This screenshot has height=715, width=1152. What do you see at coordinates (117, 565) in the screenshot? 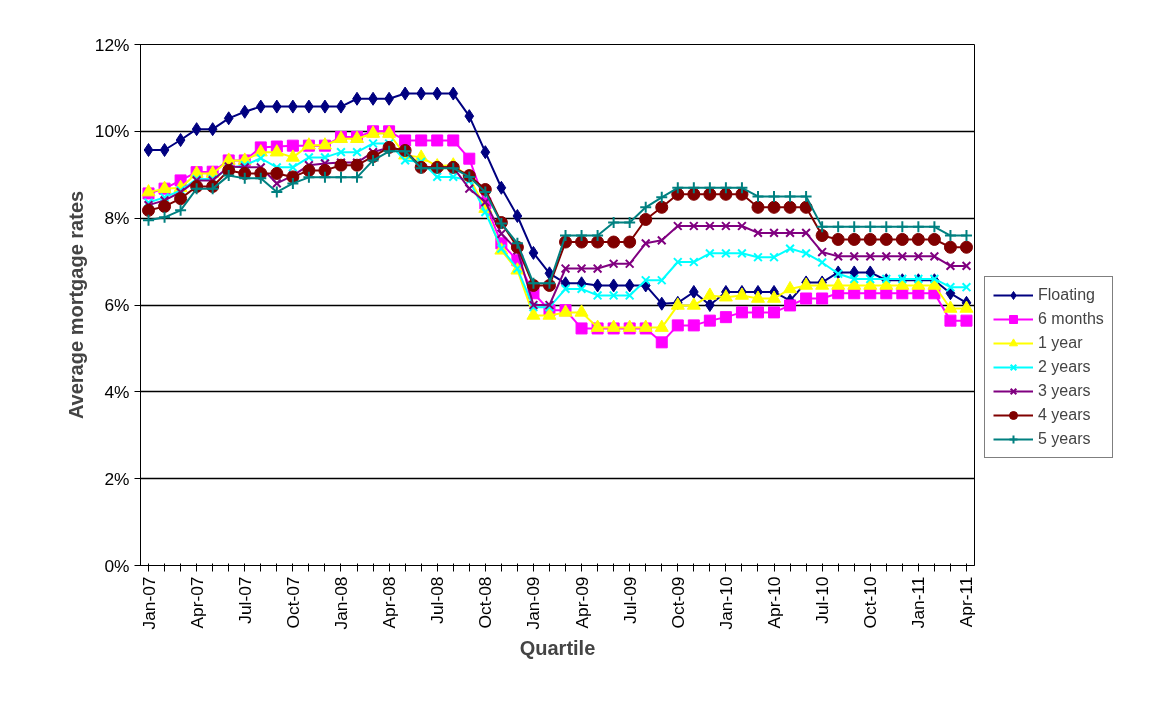
I see `y-tick-label: 0%` at bounding box center [117, 565].